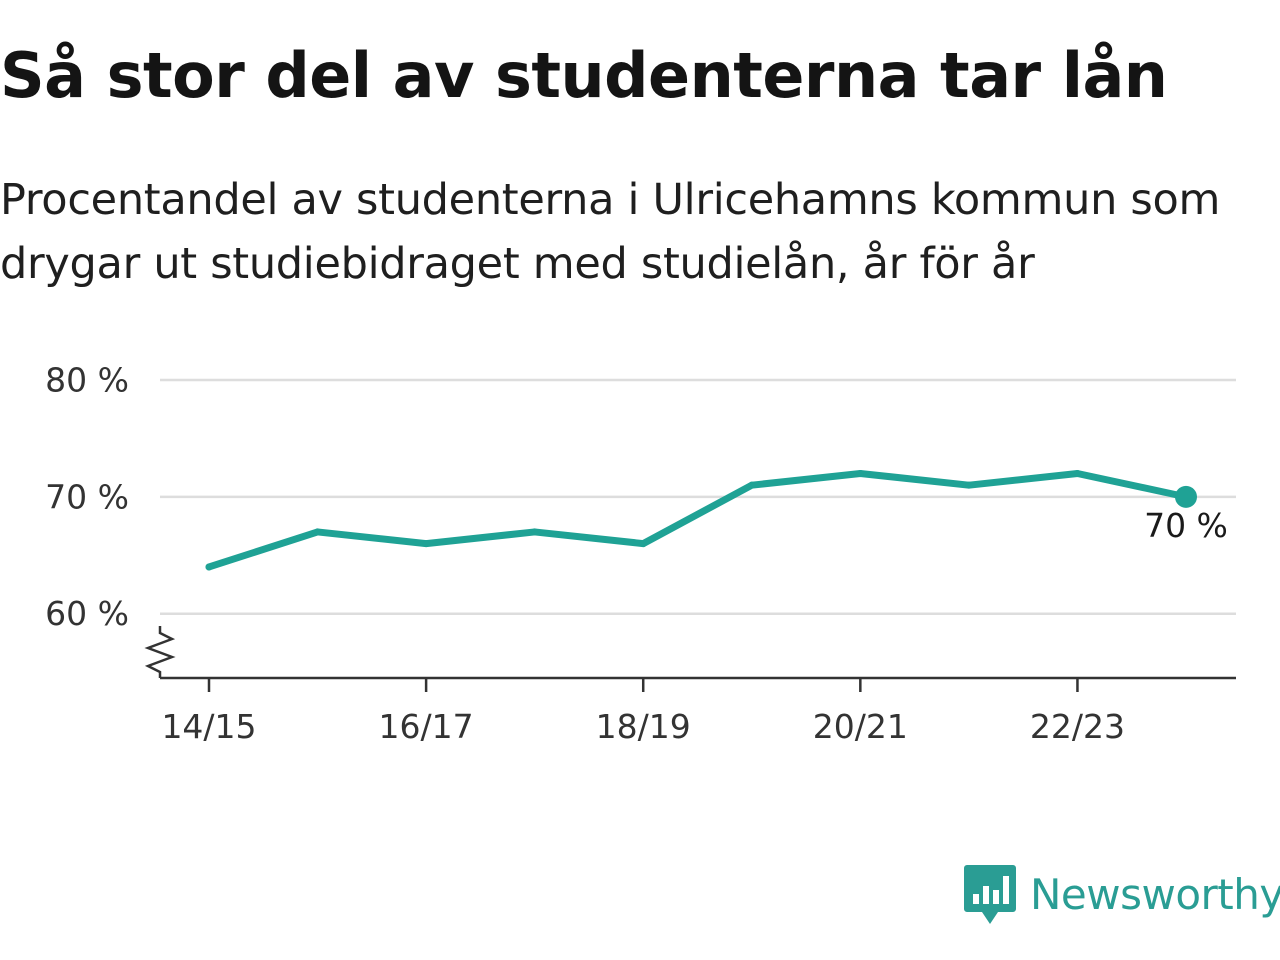  I want to click on y-tick-label: 60 %, so click(87, 613).